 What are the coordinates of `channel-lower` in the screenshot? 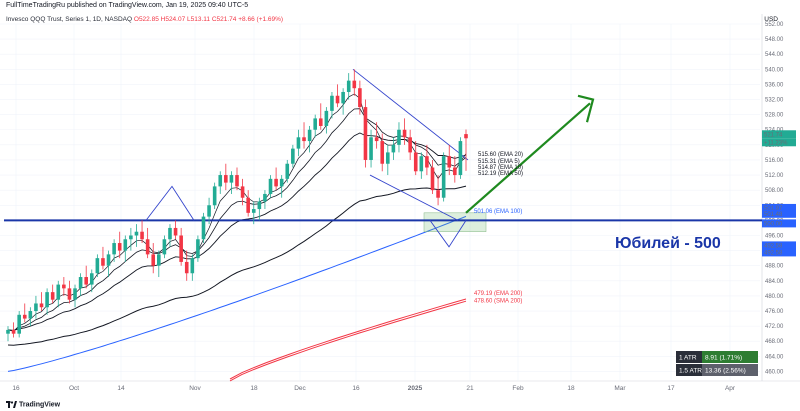 It's located at (414, 197).